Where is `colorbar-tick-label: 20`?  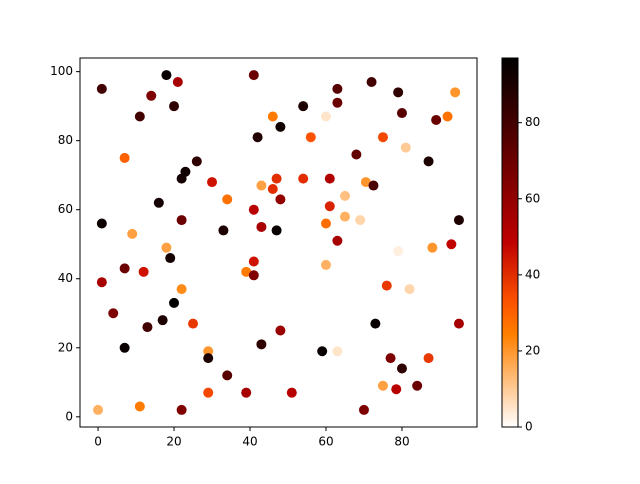
colorbar-tick-label: 20 is located at coordinates (532, 350).